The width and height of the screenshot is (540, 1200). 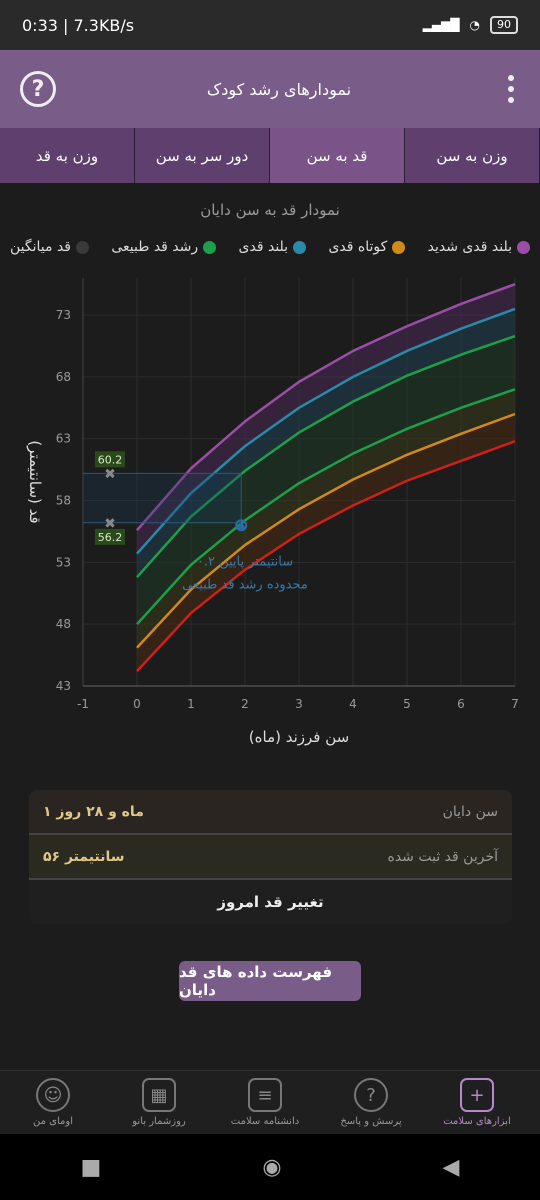 What do you see at coordinates (407, 704) in the screenshot?
I see `x-tick-label: 5` at bounding box center [407, 704].